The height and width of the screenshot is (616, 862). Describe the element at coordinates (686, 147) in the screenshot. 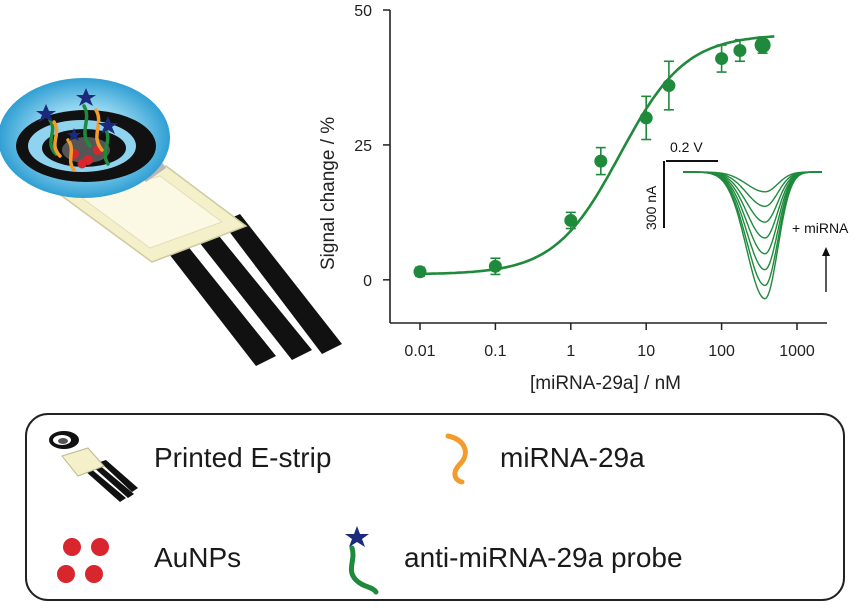

I see `voltage-scale-label: 0.2 V` at that location.